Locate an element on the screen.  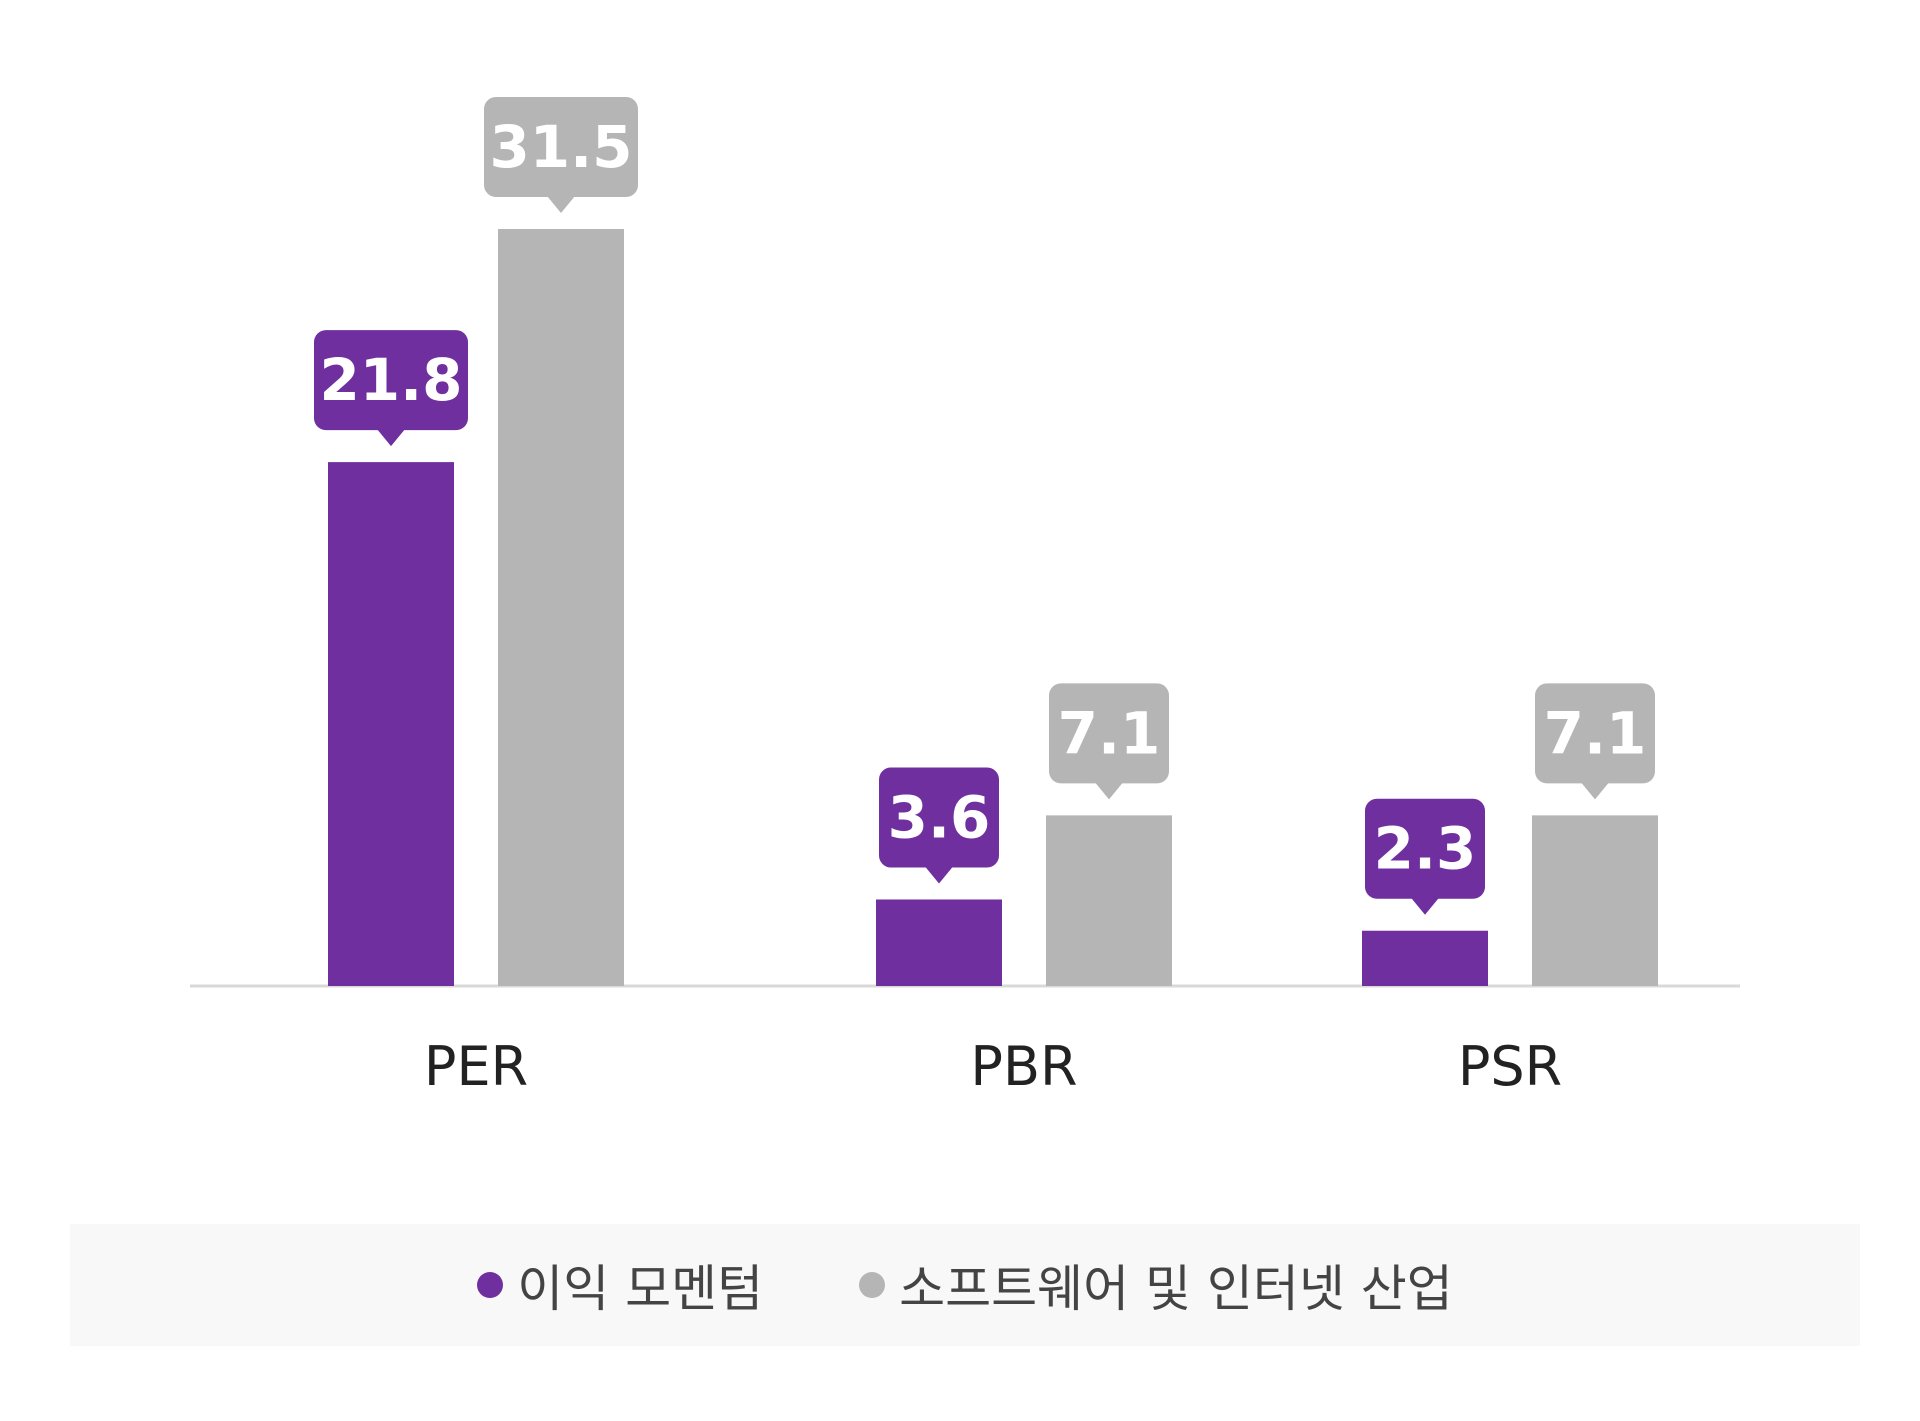
value-label-pbr-series-1: 3.6 is located at coordinates (939, 825).